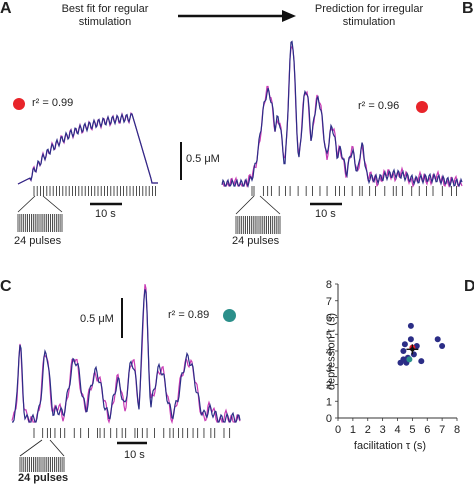 The height and width of the screenshot is (485, 474). What do you see at coordinates (329, 419) in the screenshot?
I see `d-ytick-label: 0` at bounding box center [329, 419].